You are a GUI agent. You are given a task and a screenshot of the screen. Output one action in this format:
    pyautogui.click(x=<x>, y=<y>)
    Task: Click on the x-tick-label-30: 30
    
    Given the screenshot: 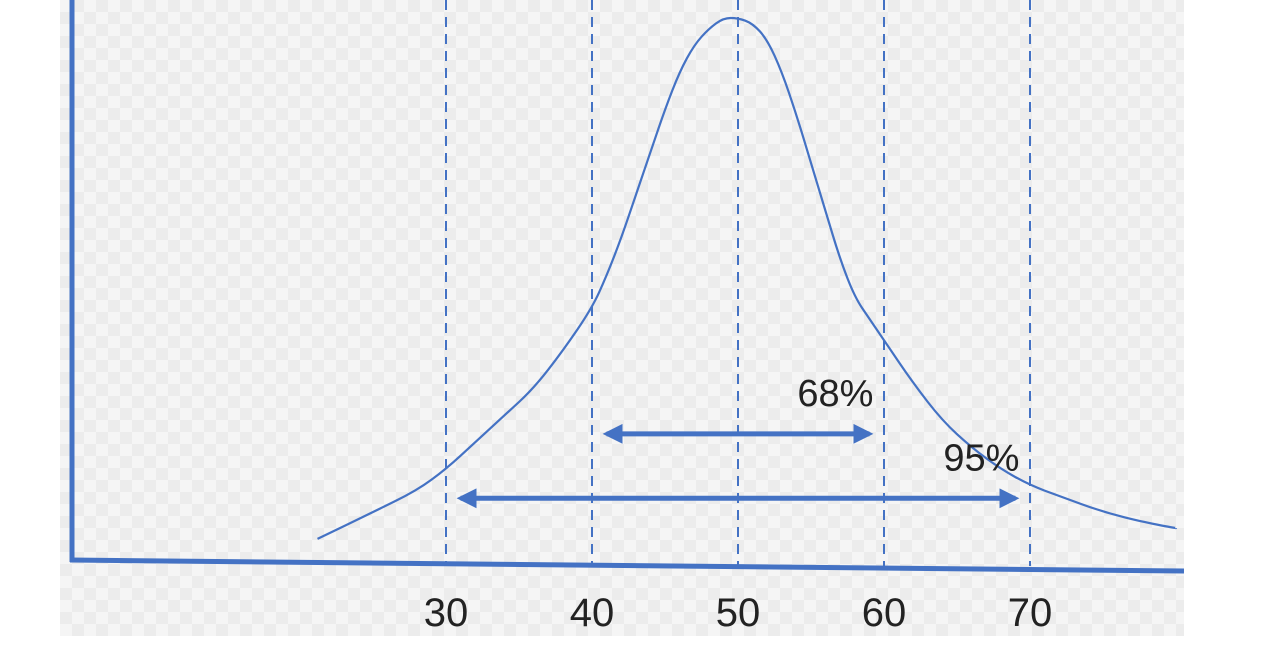 What is the action you would take?
    pyautogui.click(x=446, y=613)
    